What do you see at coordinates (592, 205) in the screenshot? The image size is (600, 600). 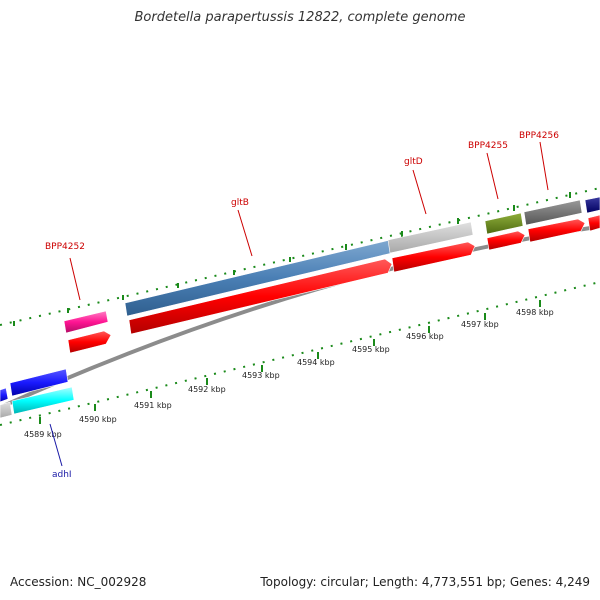 I see `gene-next-box` at bounding box center [592, 205].